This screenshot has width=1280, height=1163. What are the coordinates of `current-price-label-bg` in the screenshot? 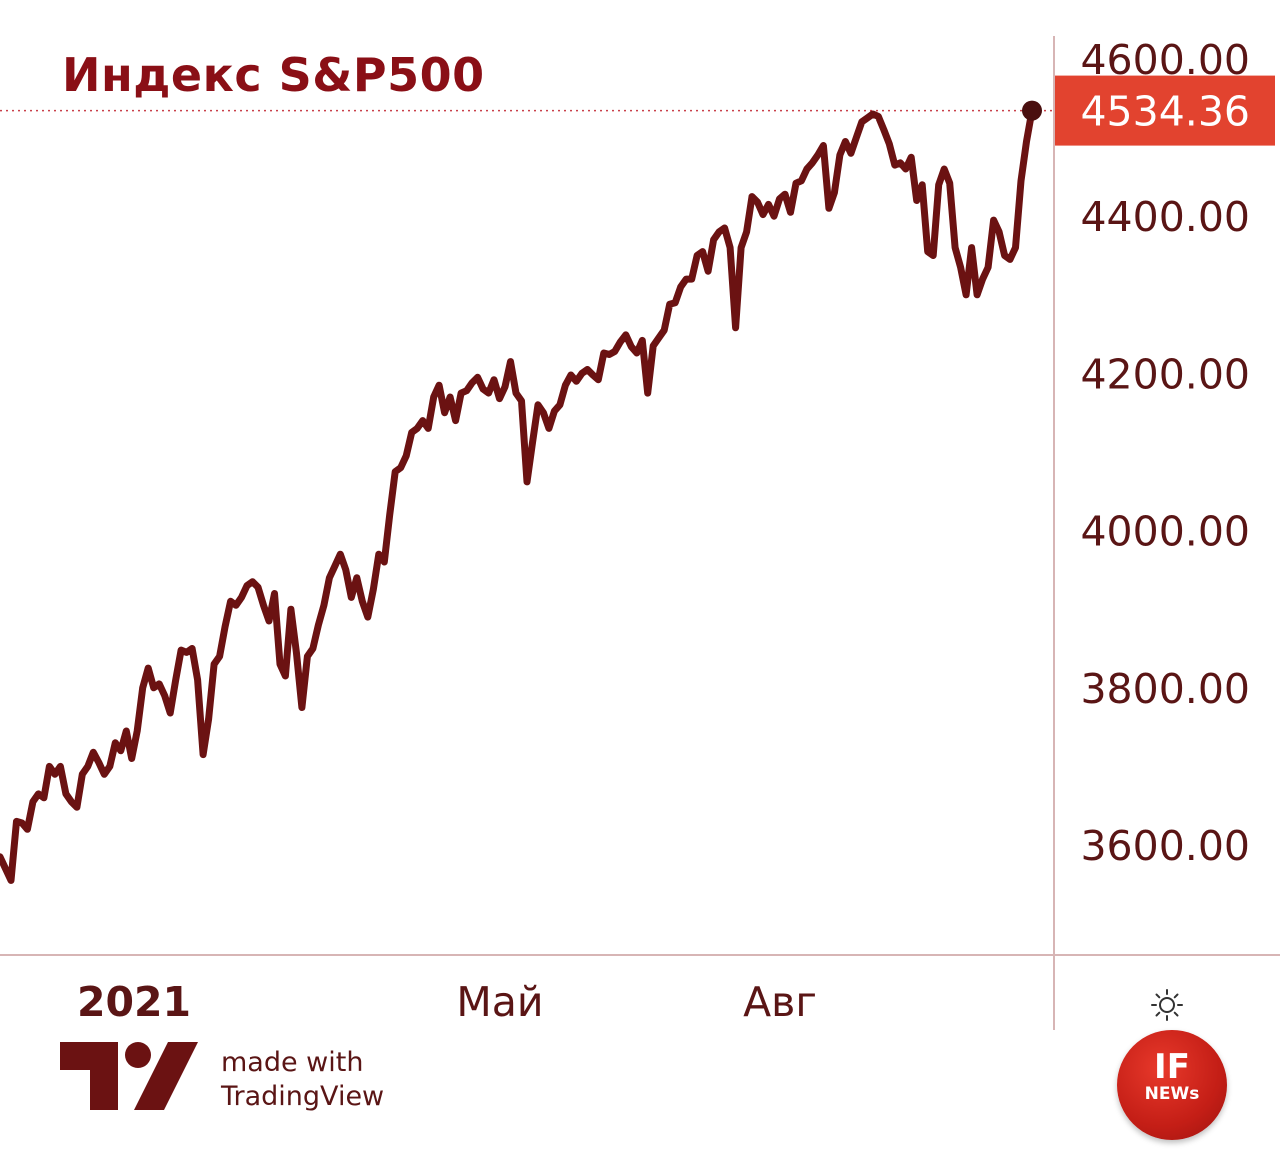 It's located at (1165, 110).